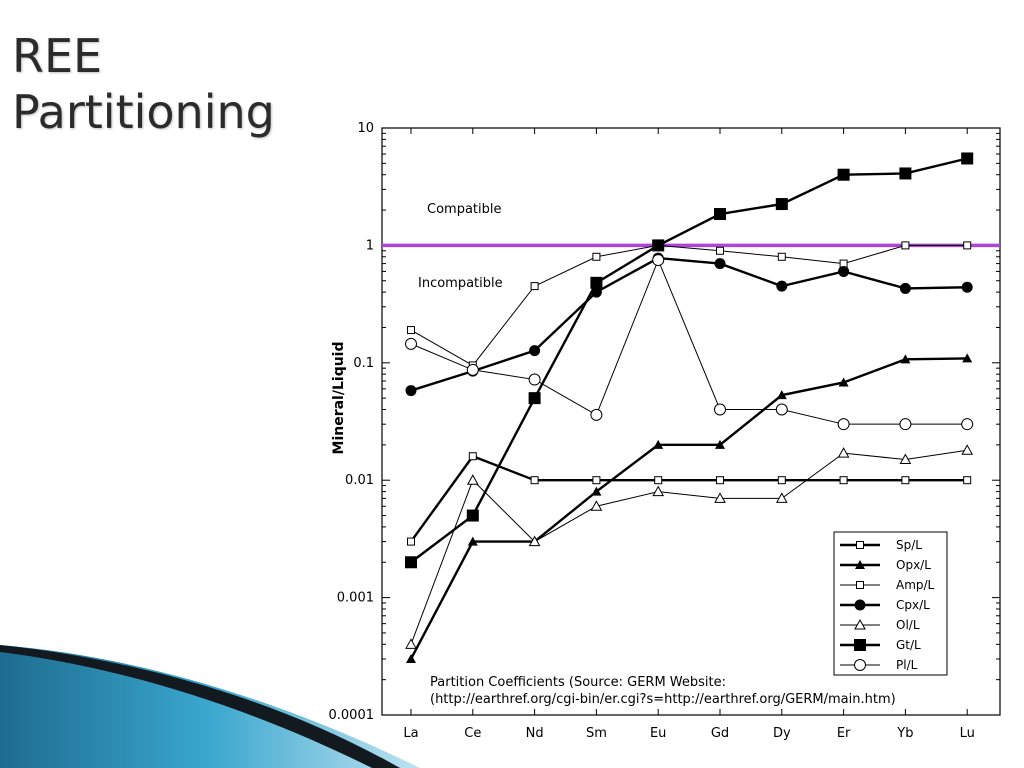 The image size is (1024, 768). Describe the element at coordinates (534, 379) in the screenshot. I see `point-pl-l-nd` at that location.